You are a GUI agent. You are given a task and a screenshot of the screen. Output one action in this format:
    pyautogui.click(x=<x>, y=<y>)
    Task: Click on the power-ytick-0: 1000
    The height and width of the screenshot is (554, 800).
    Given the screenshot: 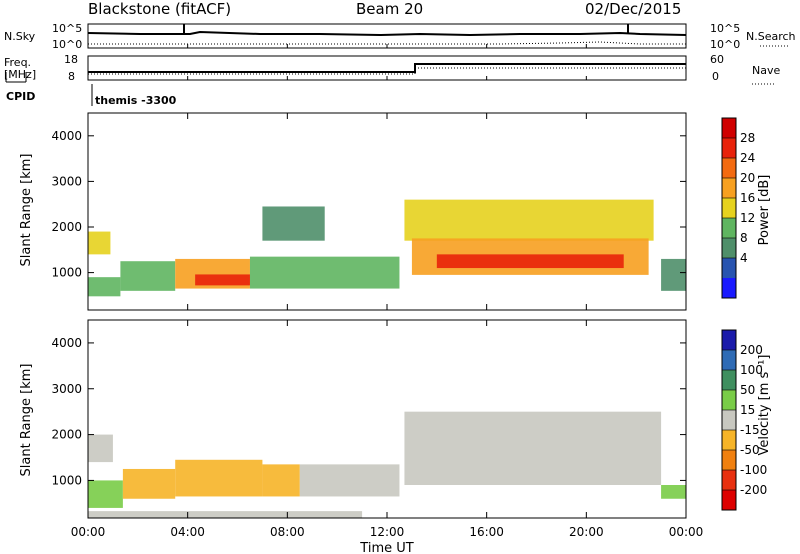 What is the action you would take?
    pyautogui.click(x=66, y=273)
    